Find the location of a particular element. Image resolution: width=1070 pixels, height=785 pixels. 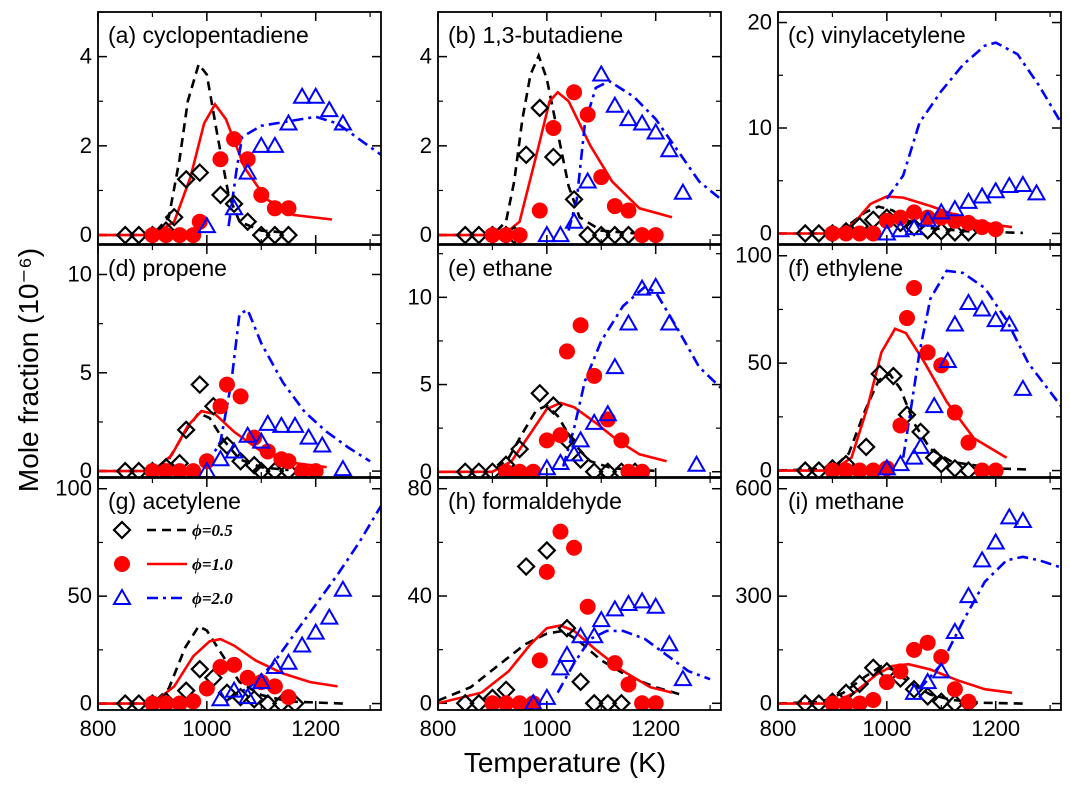

y-tick-label: 2 is located at coordinates (426, 145).